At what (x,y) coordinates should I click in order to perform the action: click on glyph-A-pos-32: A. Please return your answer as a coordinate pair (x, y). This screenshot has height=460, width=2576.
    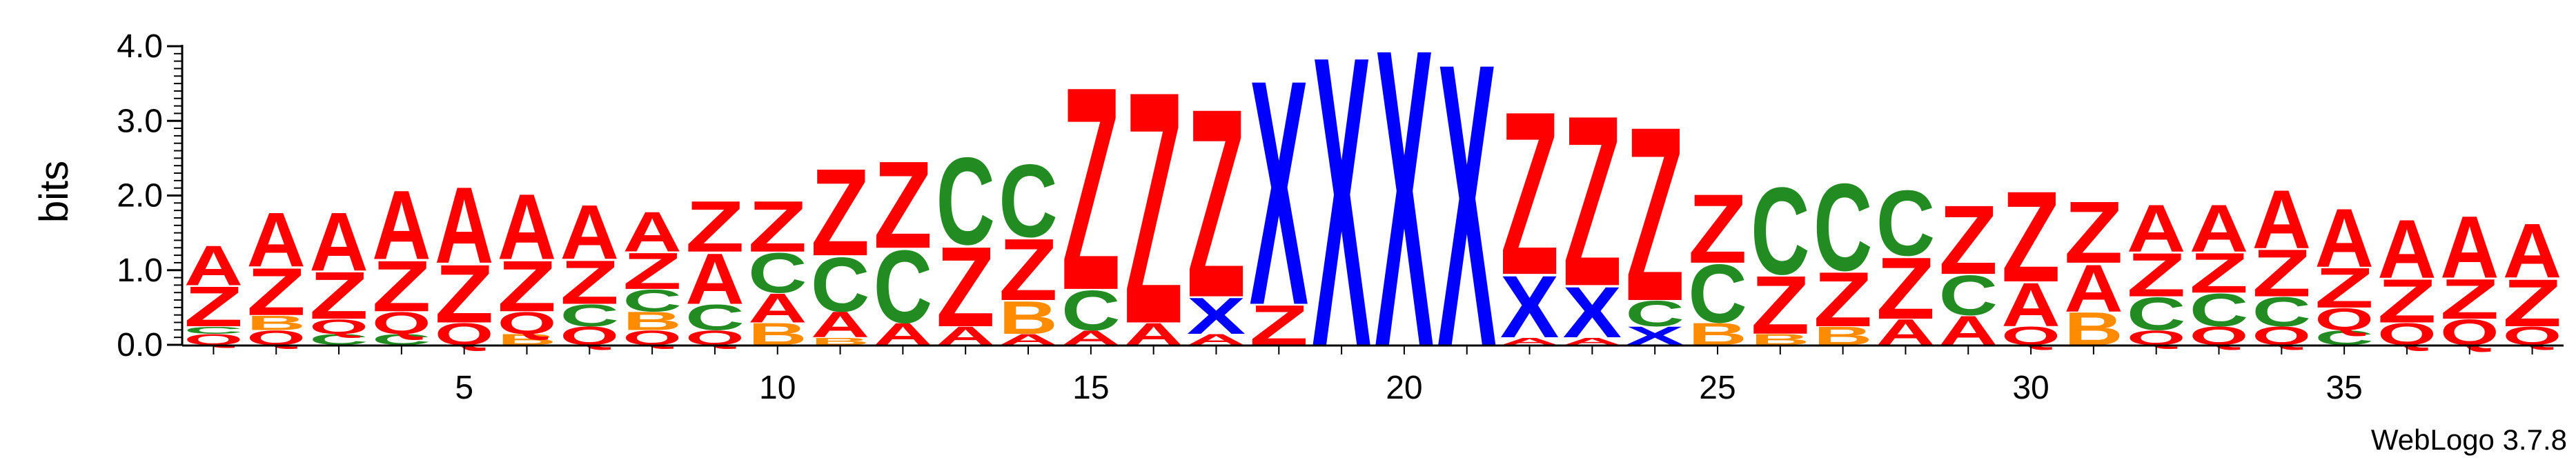
    Looking at the image, I should click on (2156, 228).